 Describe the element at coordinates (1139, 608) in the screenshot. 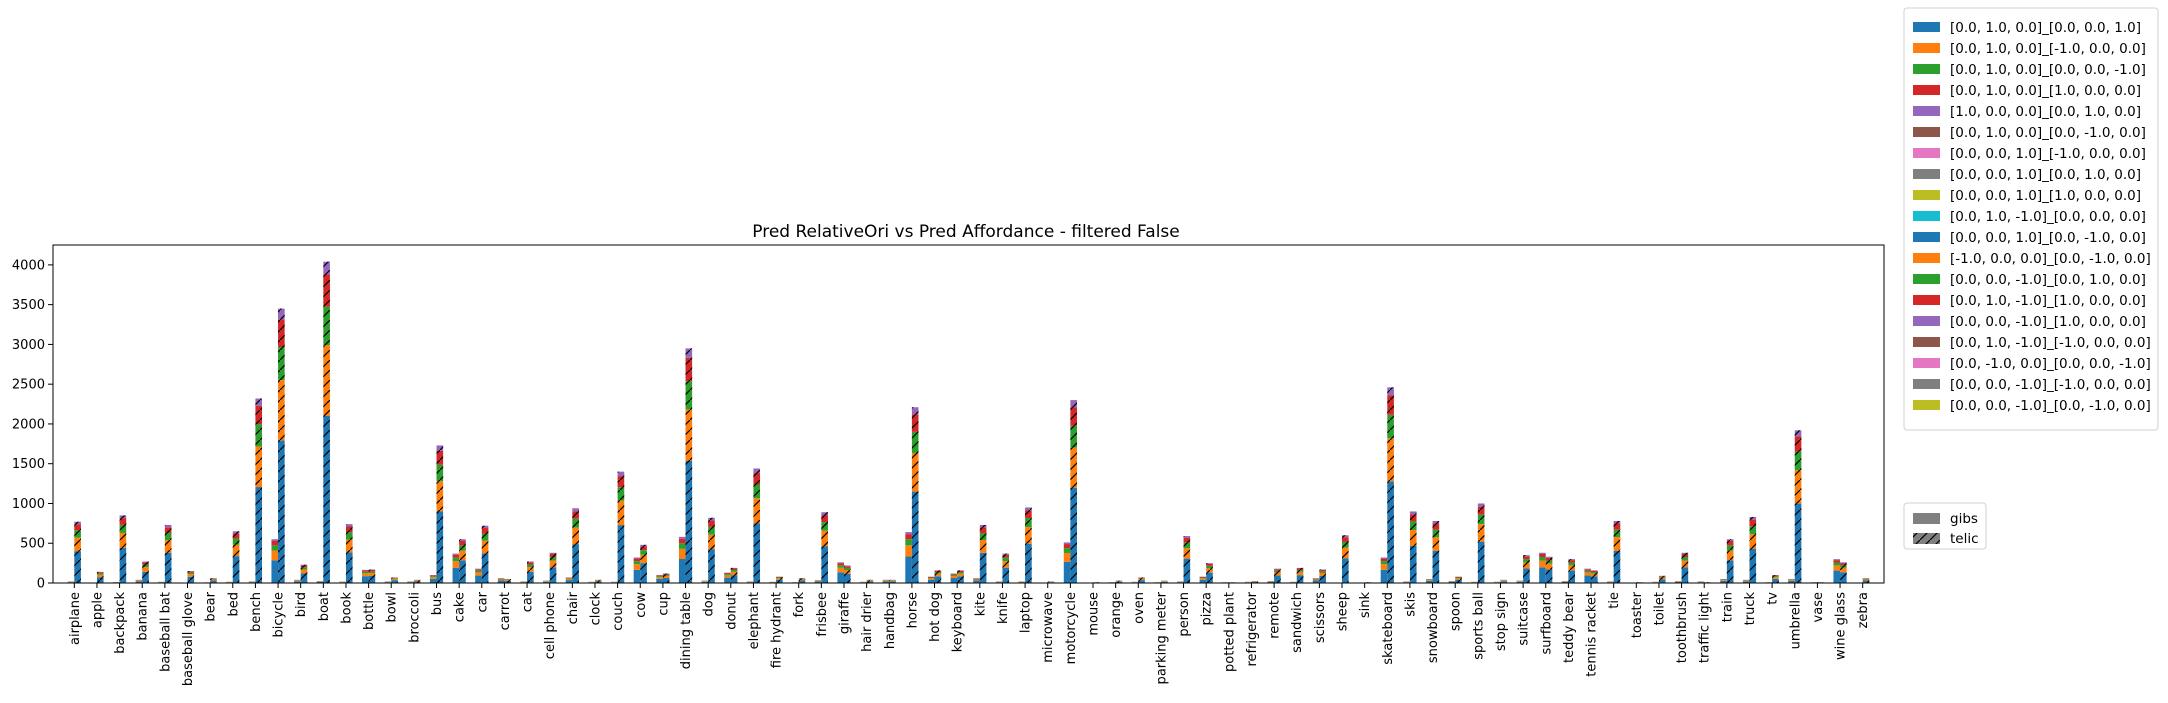

I see `x-tick-label: oven` at that location.